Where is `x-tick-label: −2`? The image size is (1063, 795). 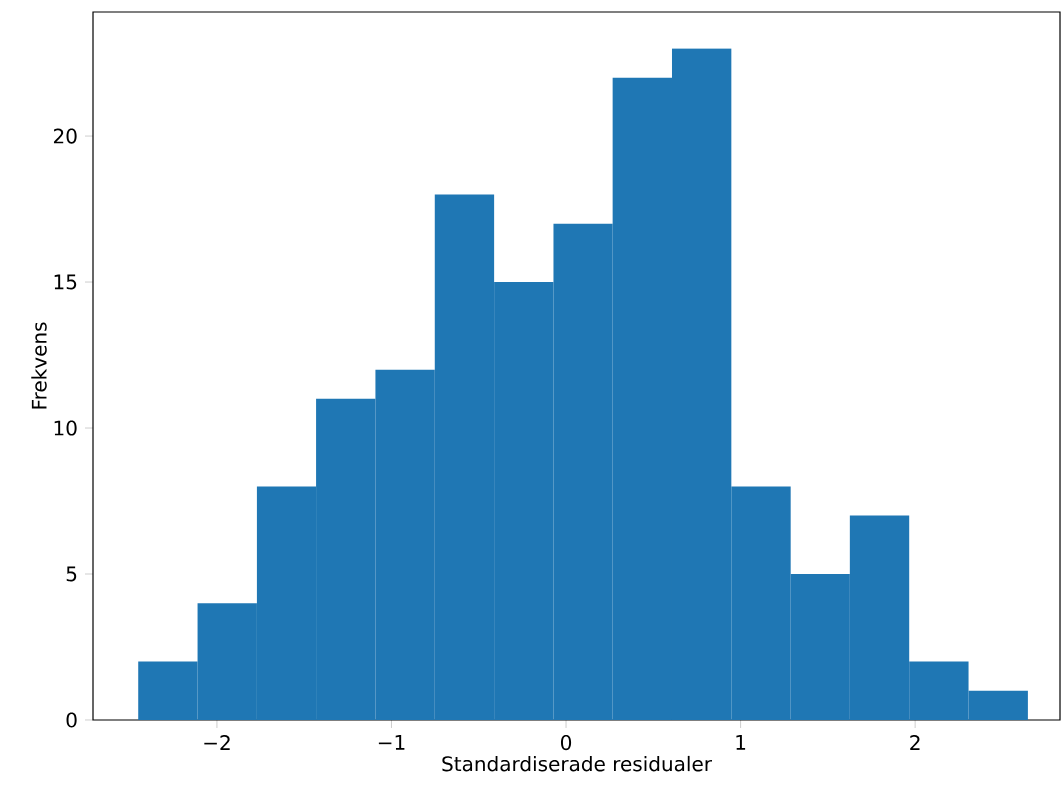
x-tick-label: −2 is located at coordinates (217, 742).